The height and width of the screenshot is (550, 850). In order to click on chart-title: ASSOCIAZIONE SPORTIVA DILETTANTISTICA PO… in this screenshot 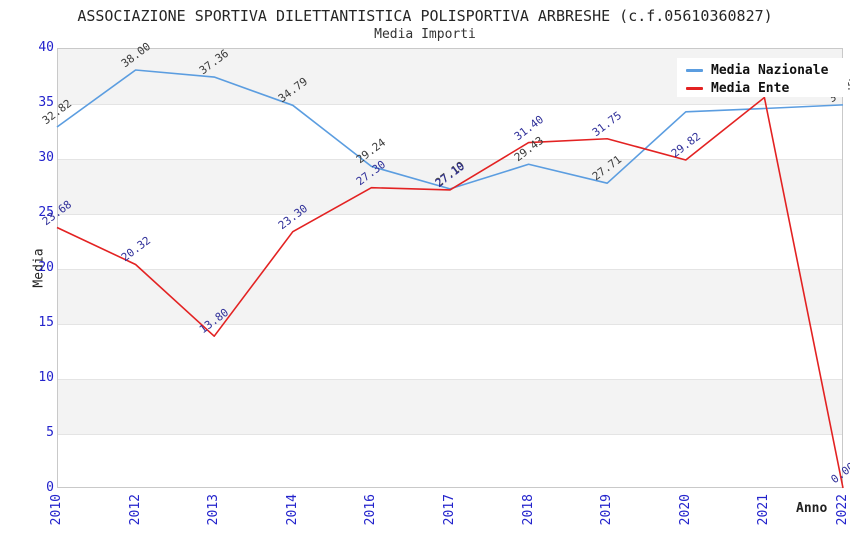, I will do `click(425, 16)`.